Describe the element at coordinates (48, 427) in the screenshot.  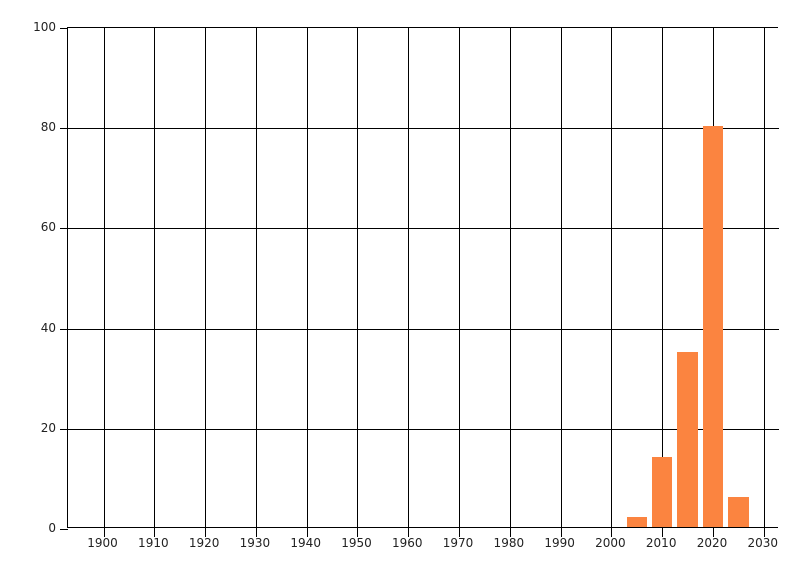
I see `y-axis-tick-label: 20` at that location.